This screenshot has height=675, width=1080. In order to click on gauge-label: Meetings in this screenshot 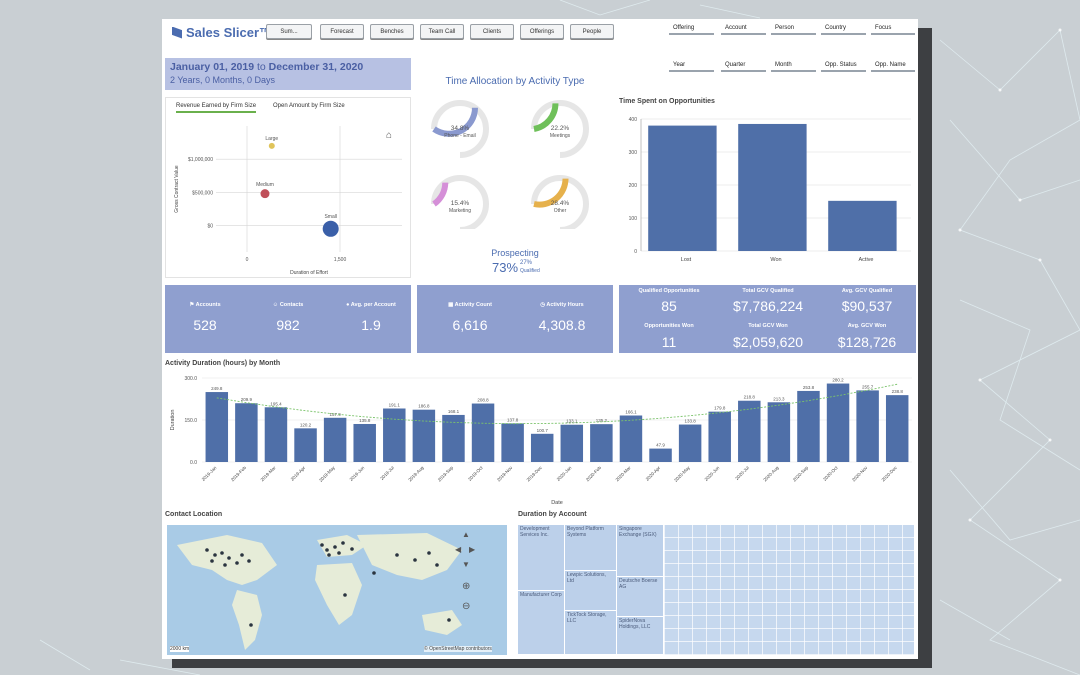, I will do `click(560, 136)`.